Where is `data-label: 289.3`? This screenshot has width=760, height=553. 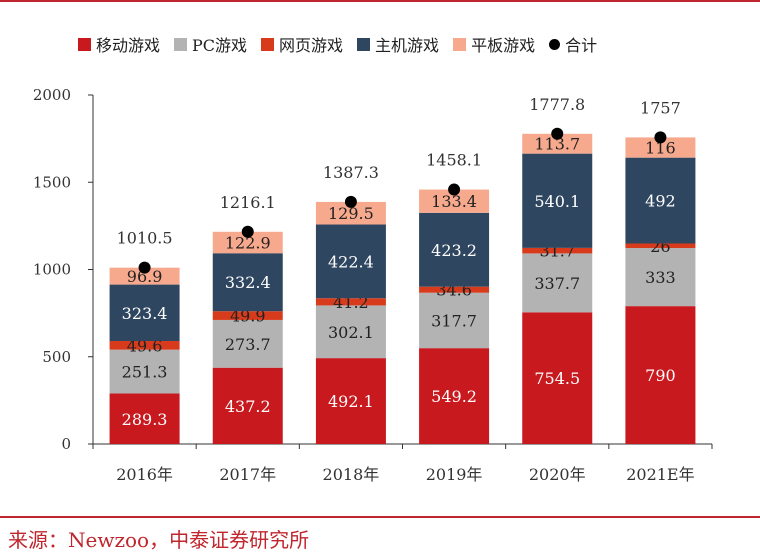 data-label: 289.3 is located at coordinates (145, 419).